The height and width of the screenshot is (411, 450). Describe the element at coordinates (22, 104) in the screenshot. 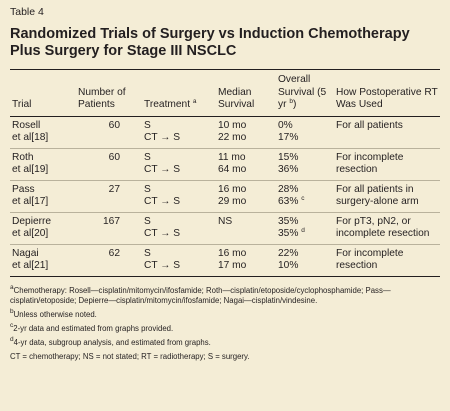

I see `cell-text: Trial` at that location.